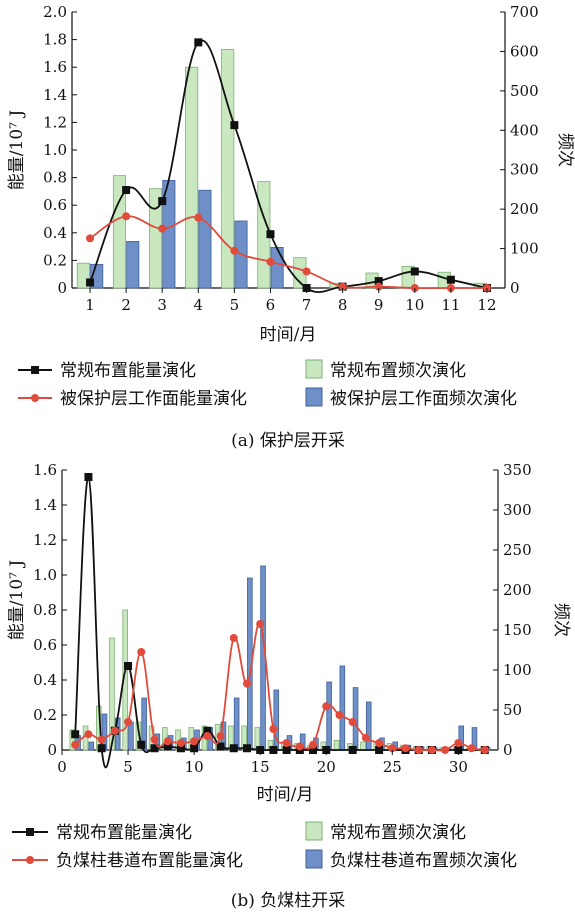  Describe the element at coordinates (62, 288) in the screenshot. I see `chart-a-ytick-left-label: 0` at that location.